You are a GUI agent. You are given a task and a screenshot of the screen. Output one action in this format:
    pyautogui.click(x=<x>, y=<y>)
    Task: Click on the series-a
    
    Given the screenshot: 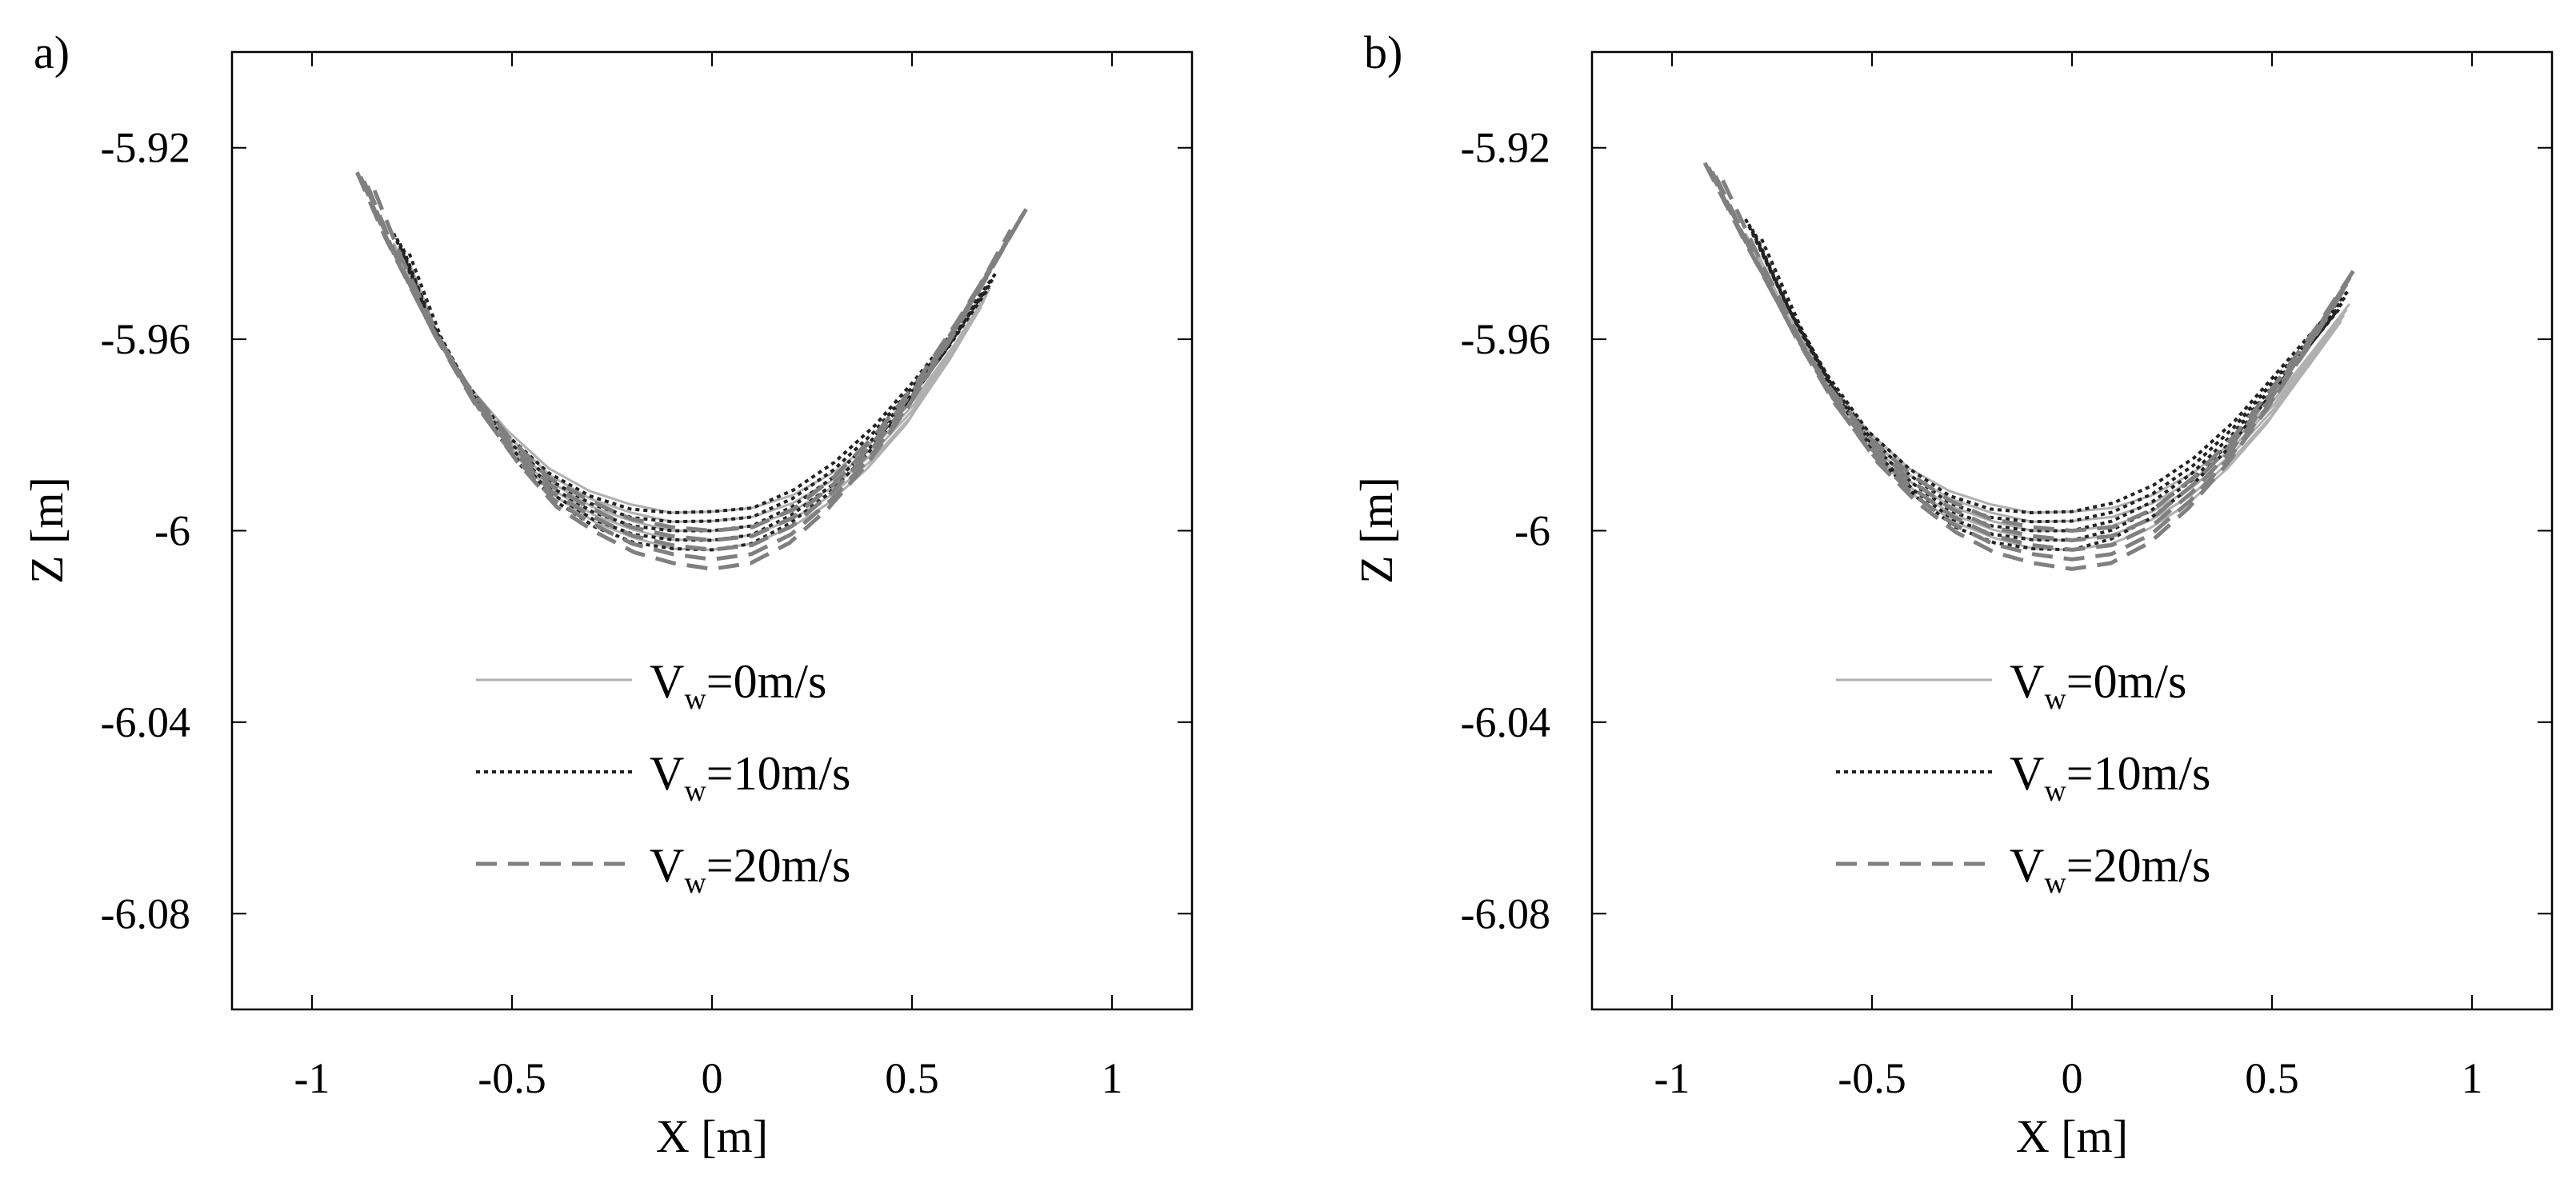 What is the action you would take?
    pyautogui.click(x=691, y=371)
    